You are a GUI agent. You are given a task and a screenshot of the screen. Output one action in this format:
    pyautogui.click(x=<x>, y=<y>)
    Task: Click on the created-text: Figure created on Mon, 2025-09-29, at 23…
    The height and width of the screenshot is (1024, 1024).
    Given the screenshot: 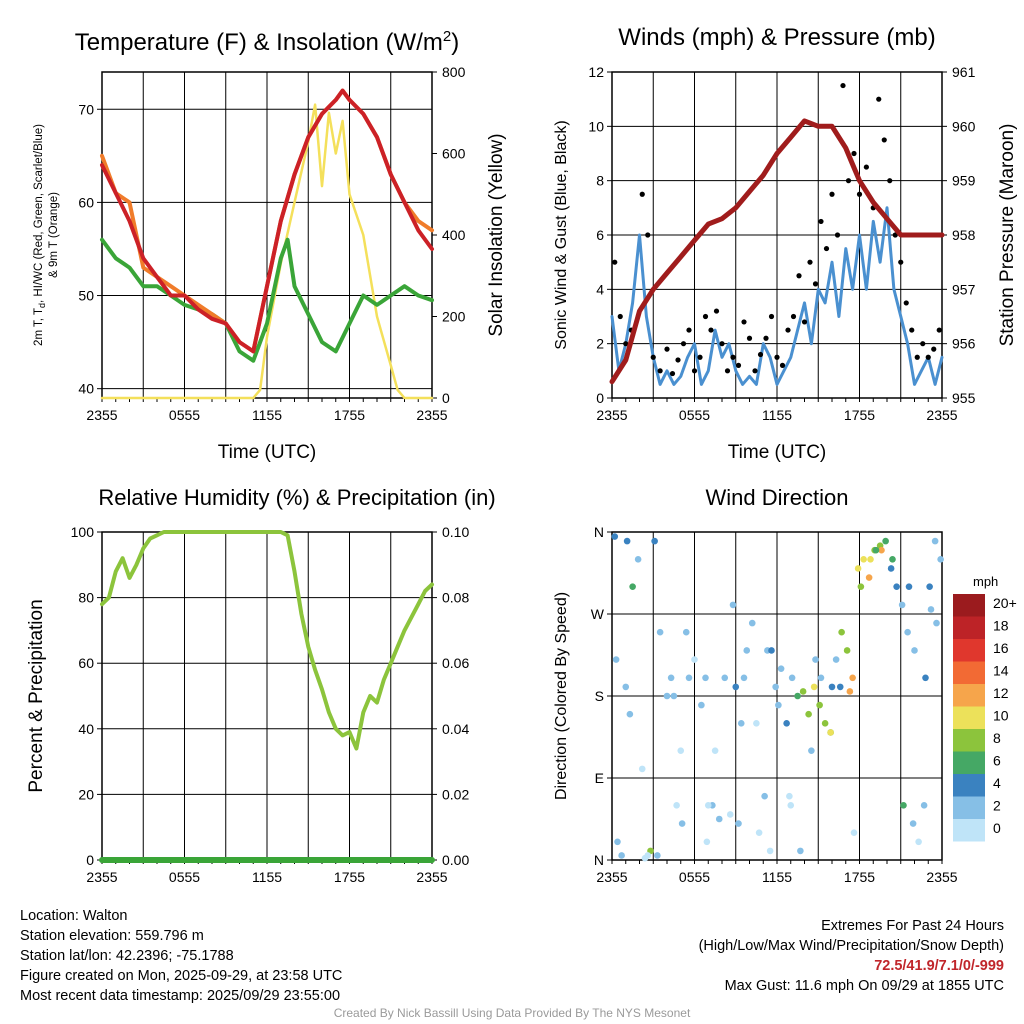 What is the action you would take?
    pyautogui.click(x=181, y=976)
    